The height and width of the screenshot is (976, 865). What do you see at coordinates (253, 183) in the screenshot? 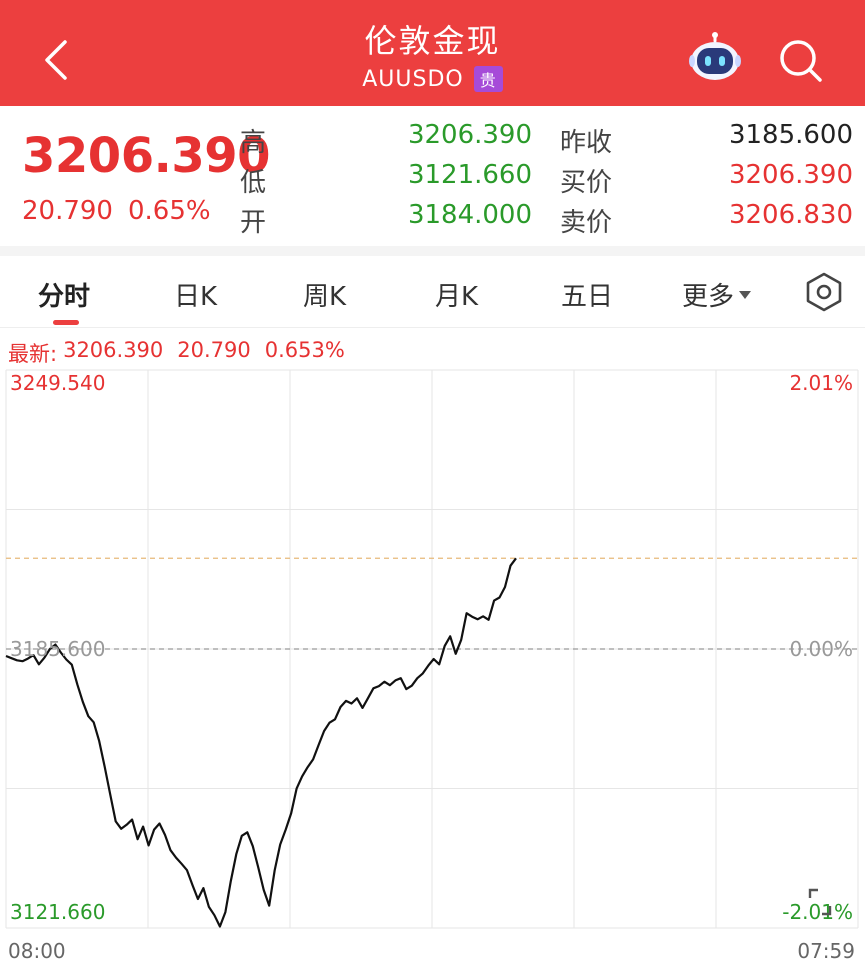
I see `low-label: 低` at bounding box center [253, 183].